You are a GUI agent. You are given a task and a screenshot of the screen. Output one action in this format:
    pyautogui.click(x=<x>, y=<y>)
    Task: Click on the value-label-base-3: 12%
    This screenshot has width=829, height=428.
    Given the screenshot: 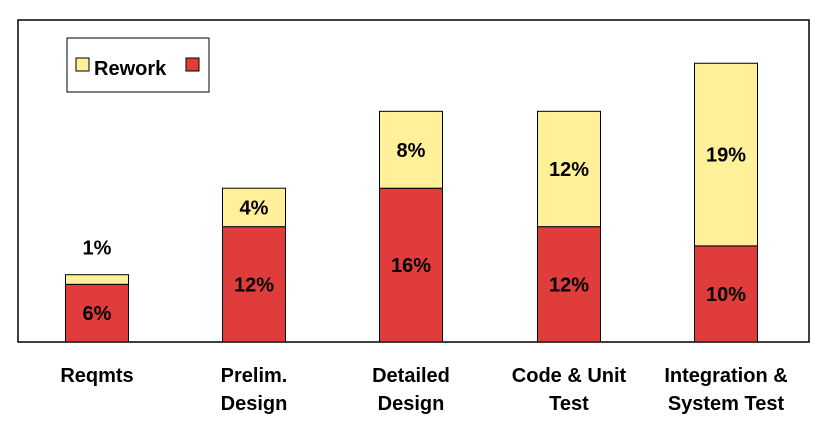 What is the action you would take?
    pyautogui.click(x=569, y=285)
    